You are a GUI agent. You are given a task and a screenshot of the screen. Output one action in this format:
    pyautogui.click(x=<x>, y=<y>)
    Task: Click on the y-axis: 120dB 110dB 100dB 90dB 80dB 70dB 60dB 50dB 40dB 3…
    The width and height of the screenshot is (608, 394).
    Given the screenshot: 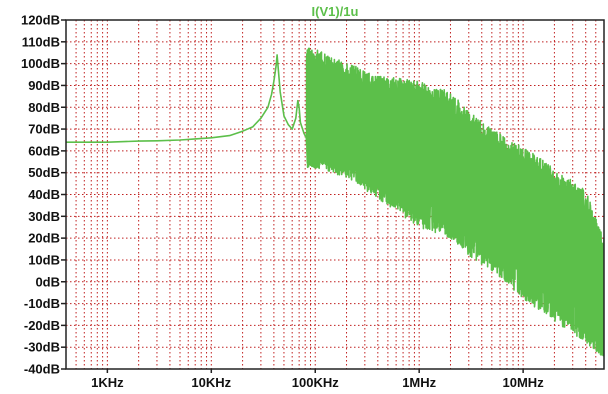 What is the action you would take?
    pyautogui.click(x=43, y=195)
    